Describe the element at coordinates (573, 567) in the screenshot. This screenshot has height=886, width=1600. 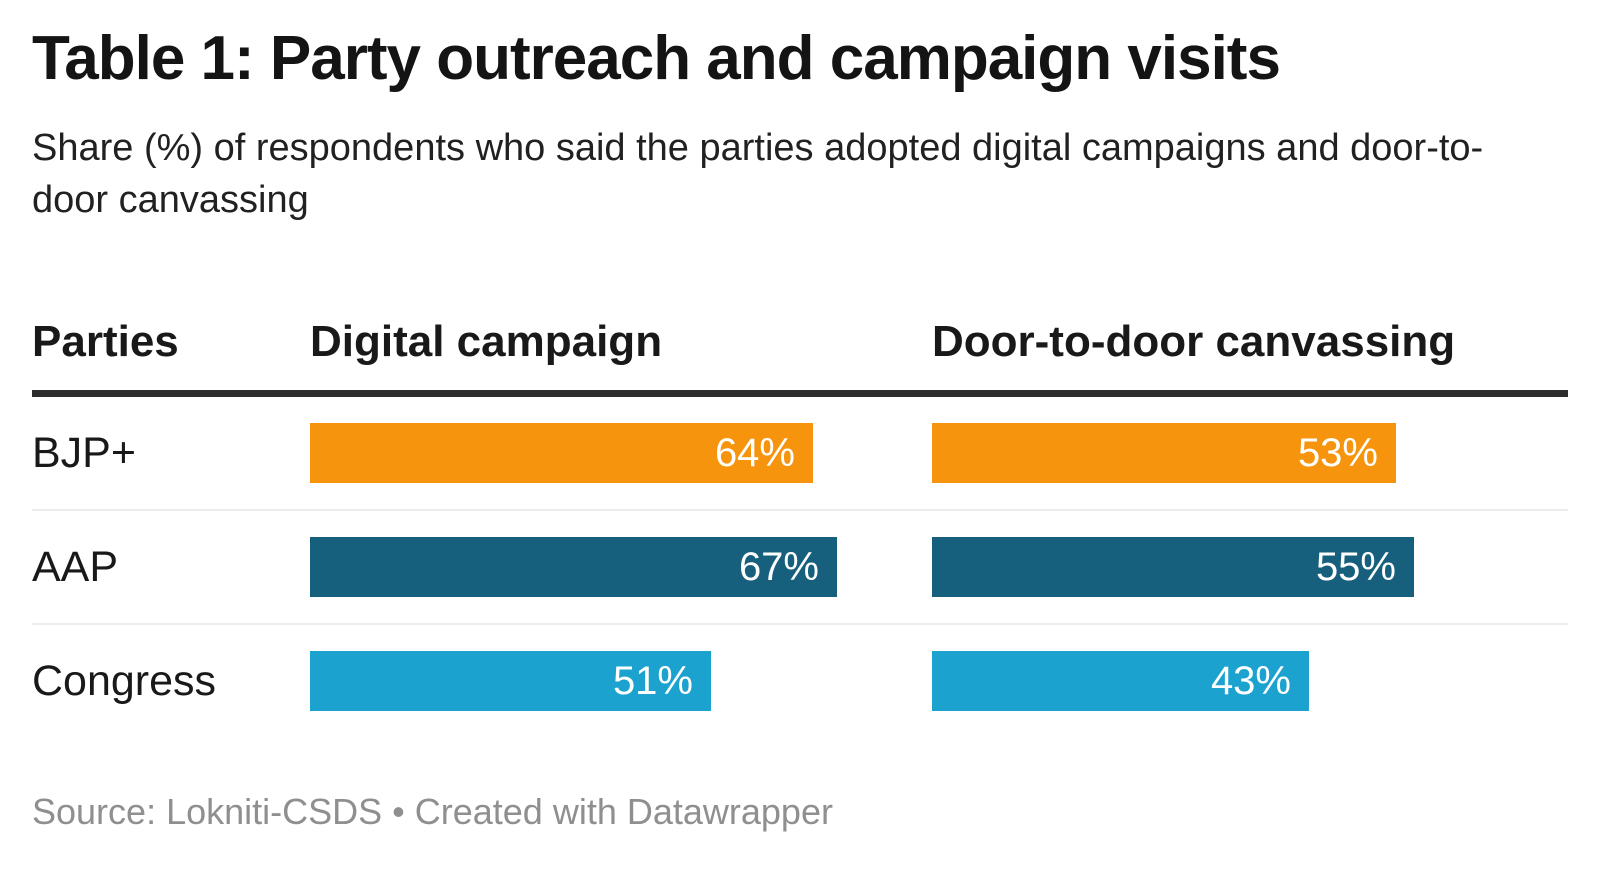
I see `bar-digital: 67%` at that location.